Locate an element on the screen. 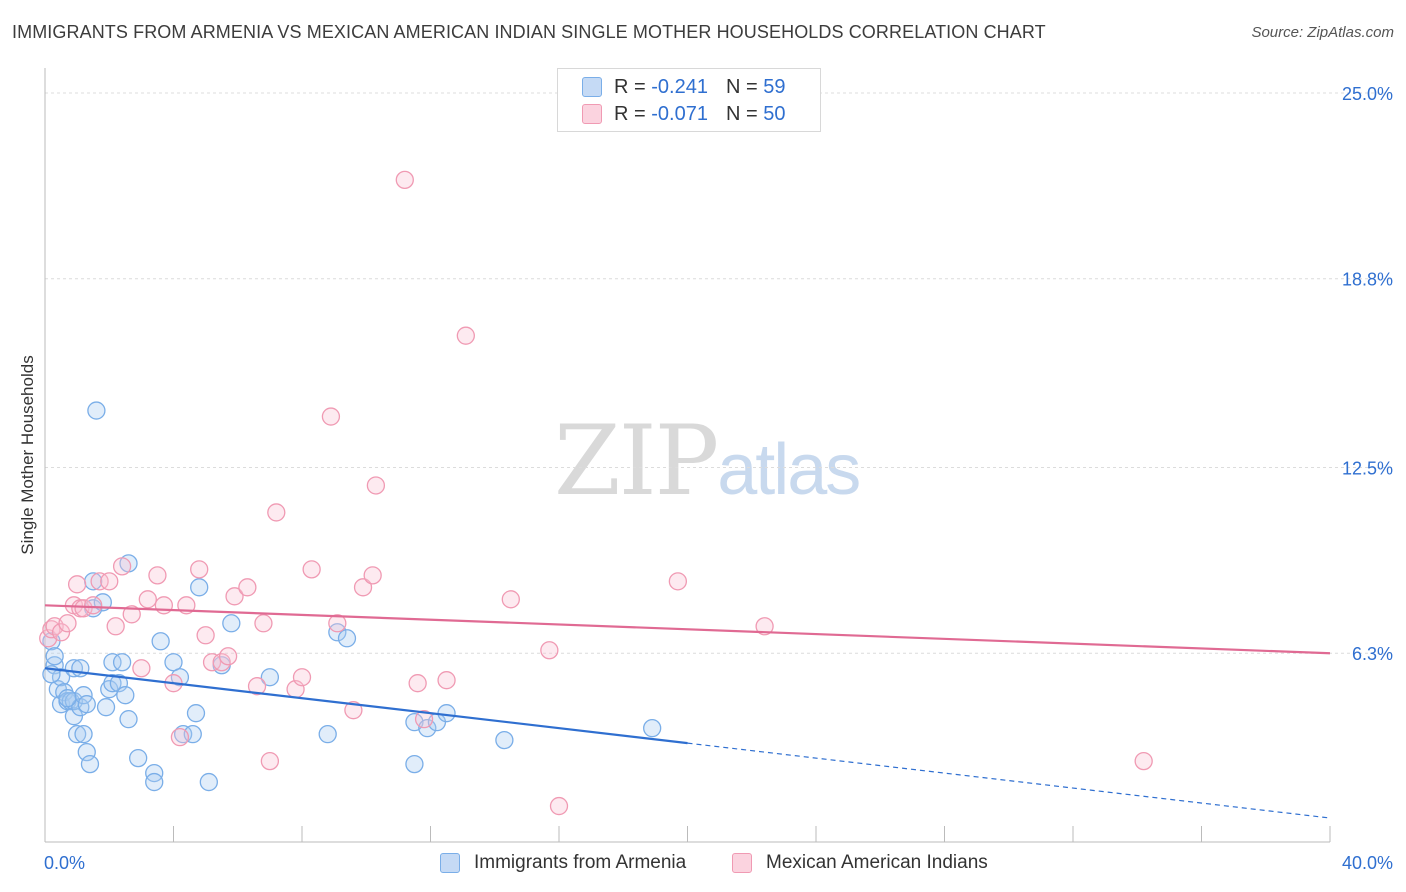 The width and height of the screenshot is (1406, 892). y-tick-label: 25.0% is located at coordinates (1367, 94).